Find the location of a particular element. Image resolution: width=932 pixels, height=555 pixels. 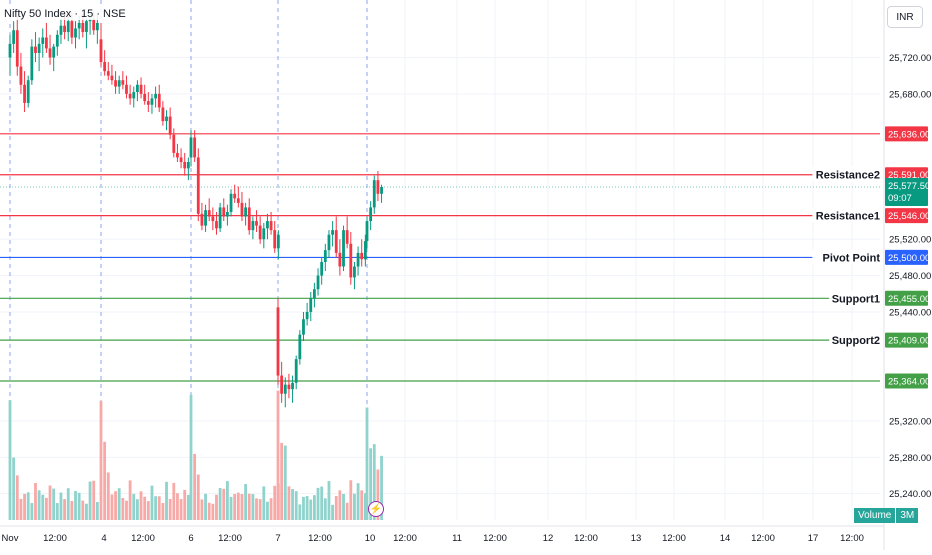

level-name-label: Support1 is located at coordinates (856, 299).